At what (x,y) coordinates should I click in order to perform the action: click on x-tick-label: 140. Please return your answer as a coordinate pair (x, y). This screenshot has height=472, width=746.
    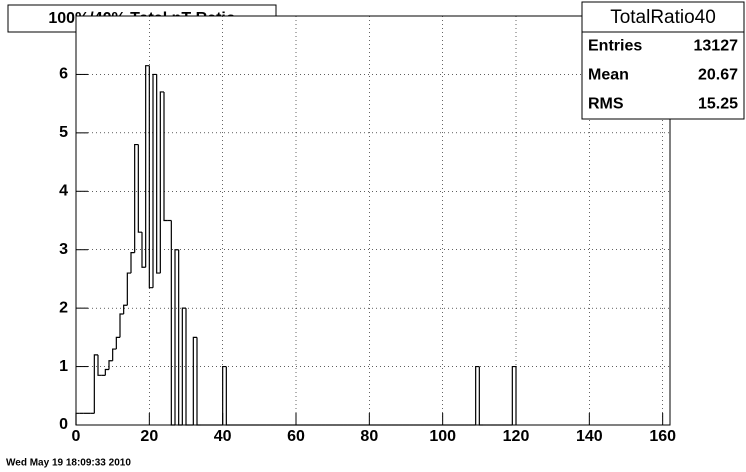
    Looking at the image, I should click on (589, 436).